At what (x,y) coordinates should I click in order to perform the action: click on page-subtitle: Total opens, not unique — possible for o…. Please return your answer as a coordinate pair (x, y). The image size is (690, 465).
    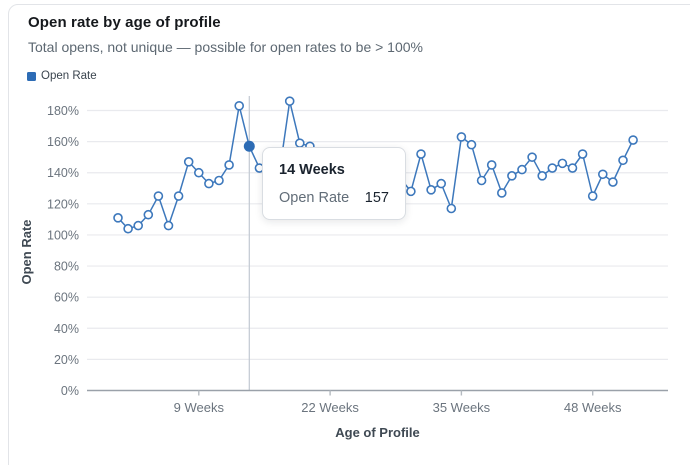
    Looking at the image, I should click on (225, 47).